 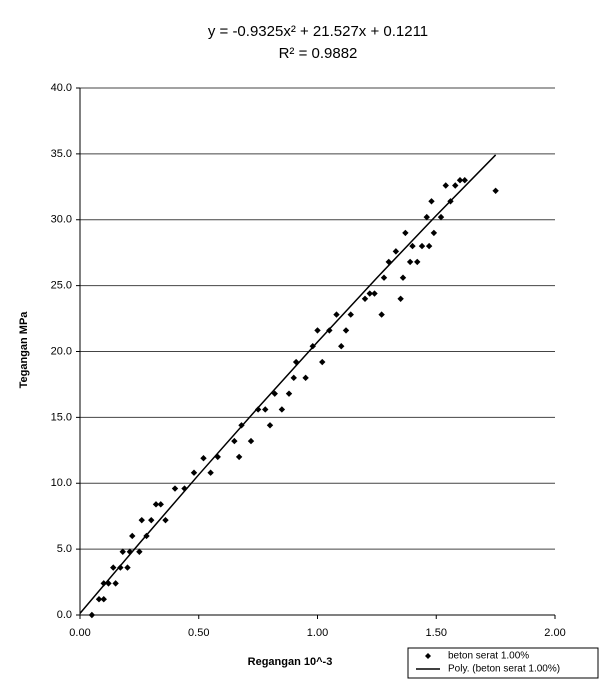 I want to click on y-tick-label: 35.0, so click(x=61, y=154).